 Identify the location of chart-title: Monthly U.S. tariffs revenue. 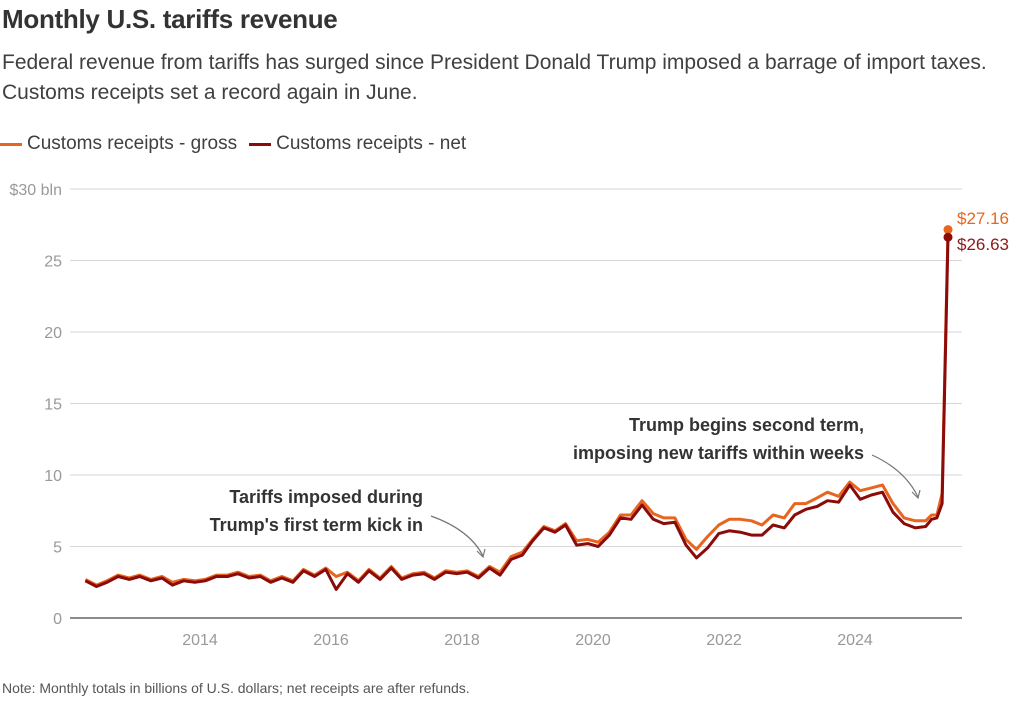
(170, 19).